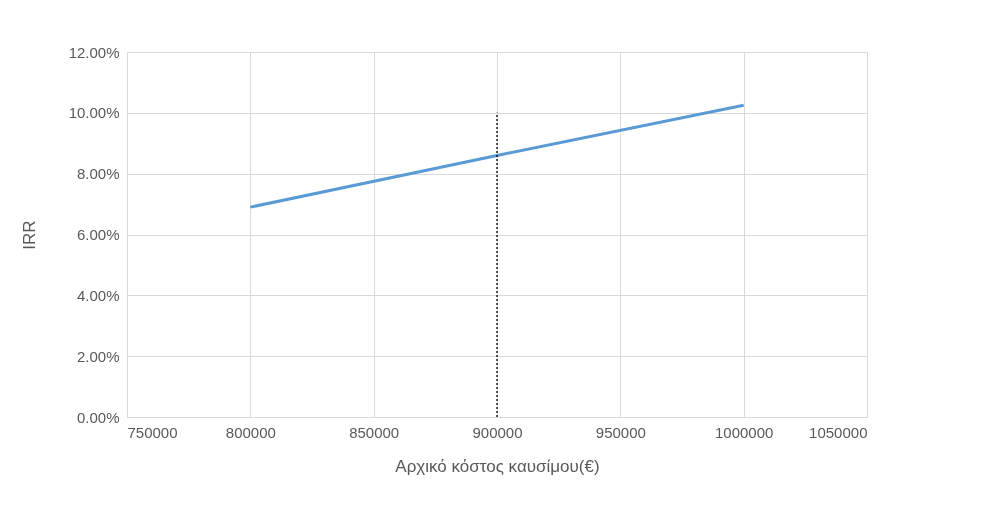 Image resolution: width=1001 pixels, height=517 pixels. I want to click on y-tick-label: 10.00%, so click(94, 113).